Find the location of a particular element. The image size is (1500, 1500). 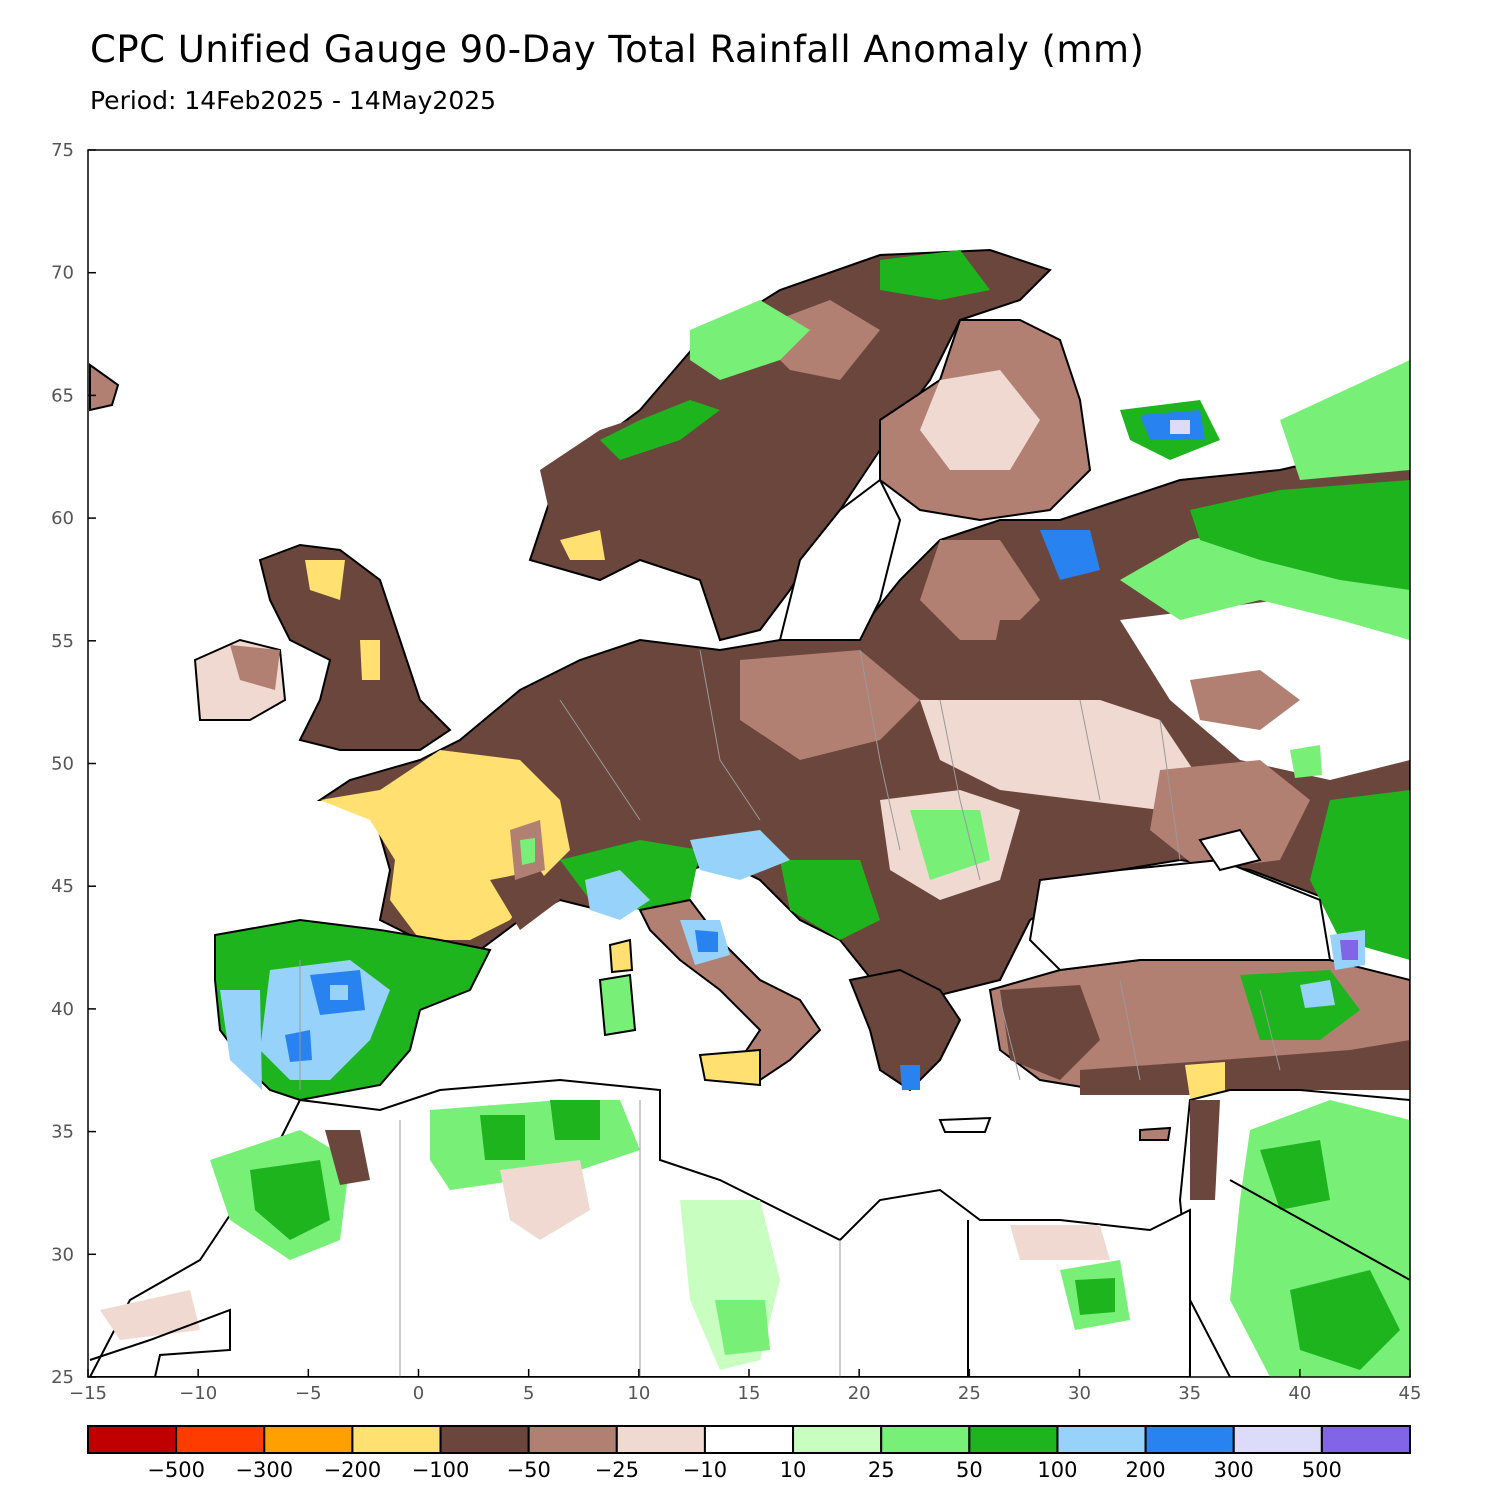

y-tick-label: 25 is located at coordinates (62, 1377).